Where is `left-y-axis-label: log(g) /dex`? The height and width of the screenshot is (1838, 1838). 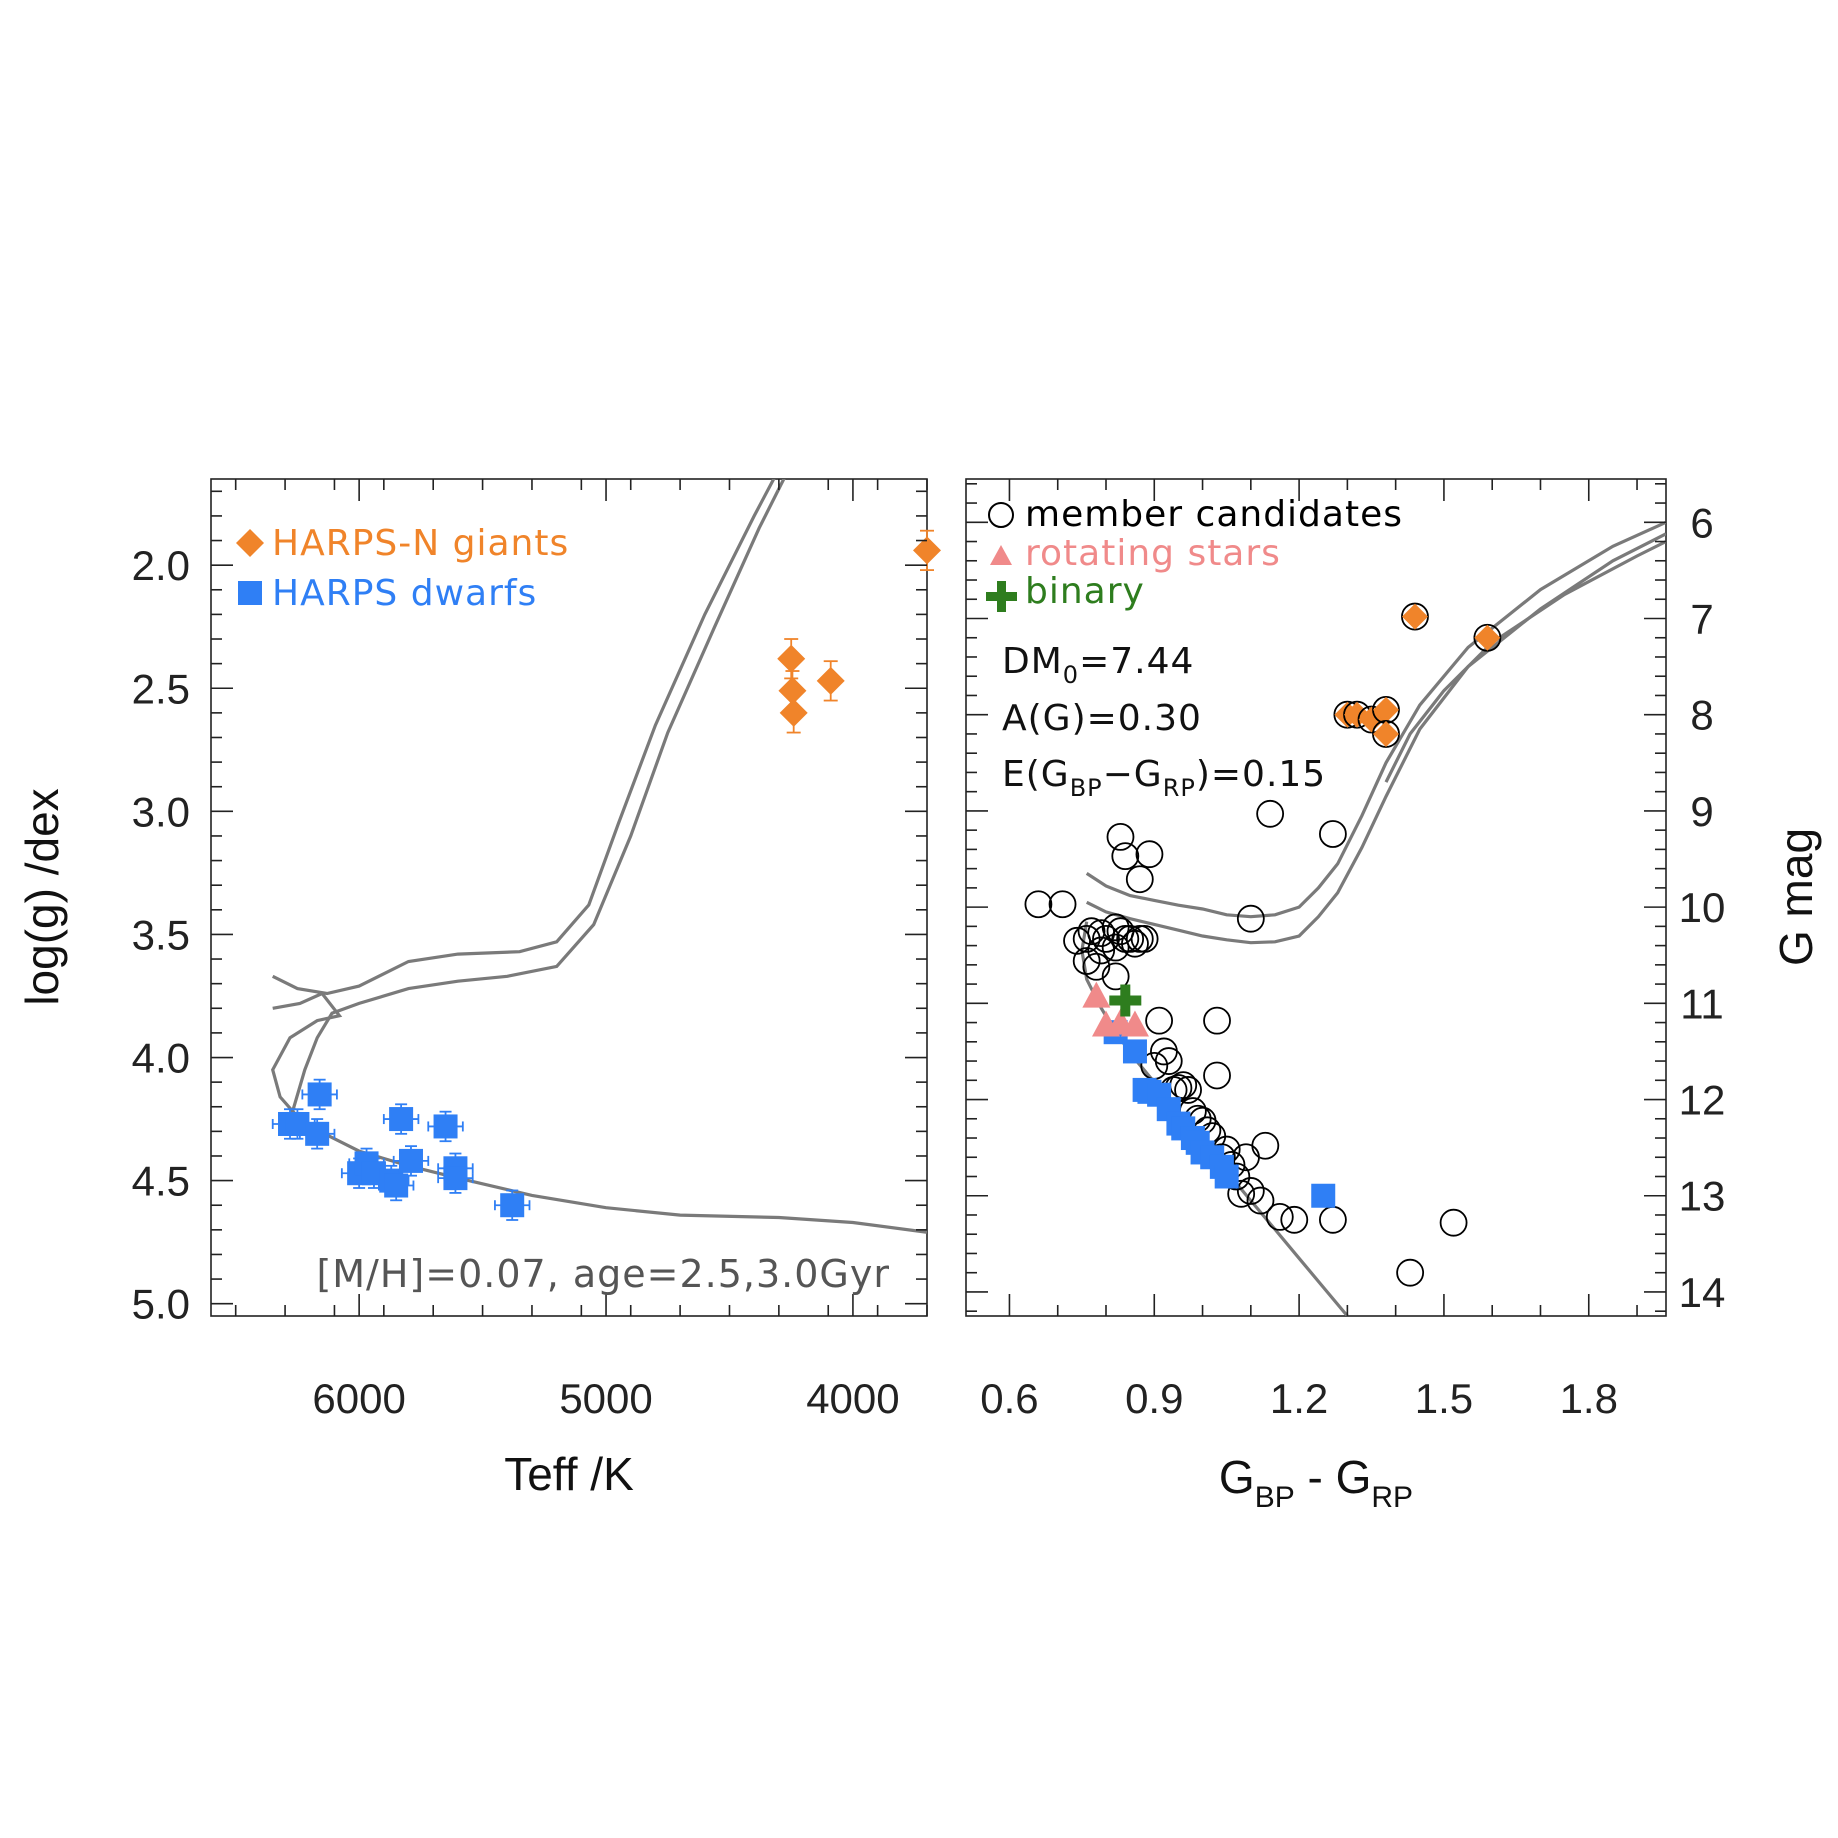
left-y-axis-label: log(g) /dex is located at coordinates (42, 896).